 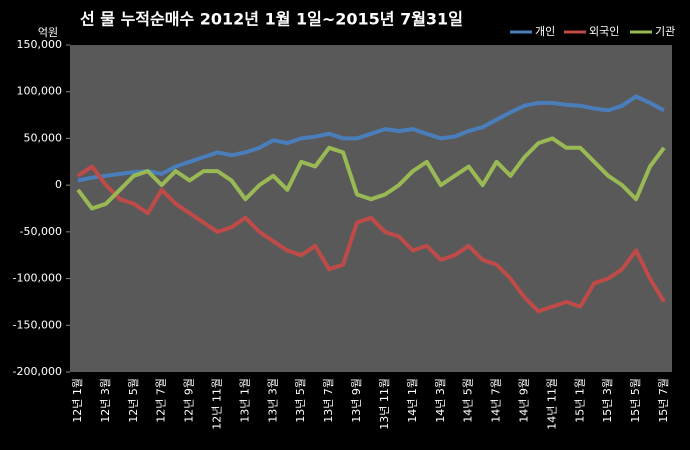 What do you see at coordinates (105, 400) in the screenshot?
I see `x-tick-label: 12년 3월` at bounding box center [105, 400].